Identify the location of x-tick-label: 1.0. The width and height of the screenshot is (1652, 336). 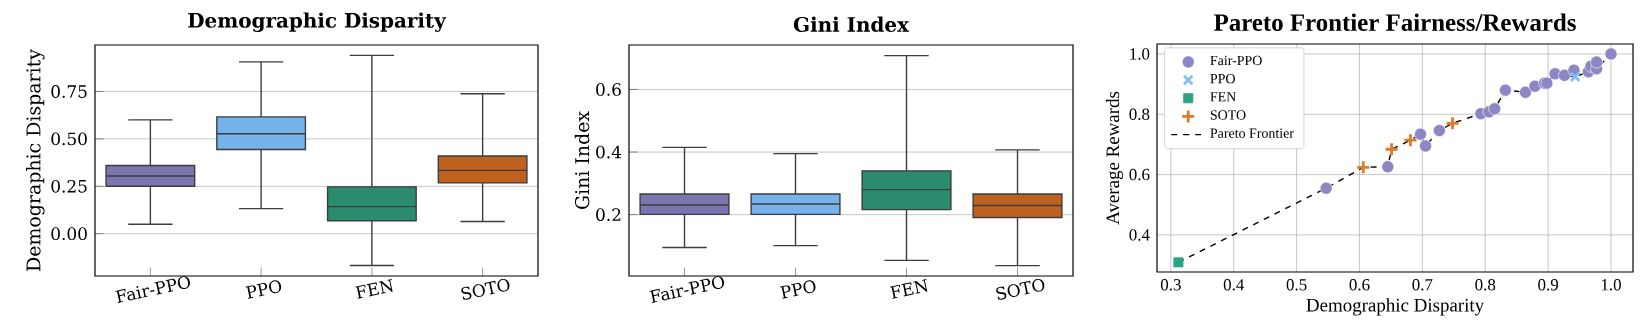
(1611, 285).